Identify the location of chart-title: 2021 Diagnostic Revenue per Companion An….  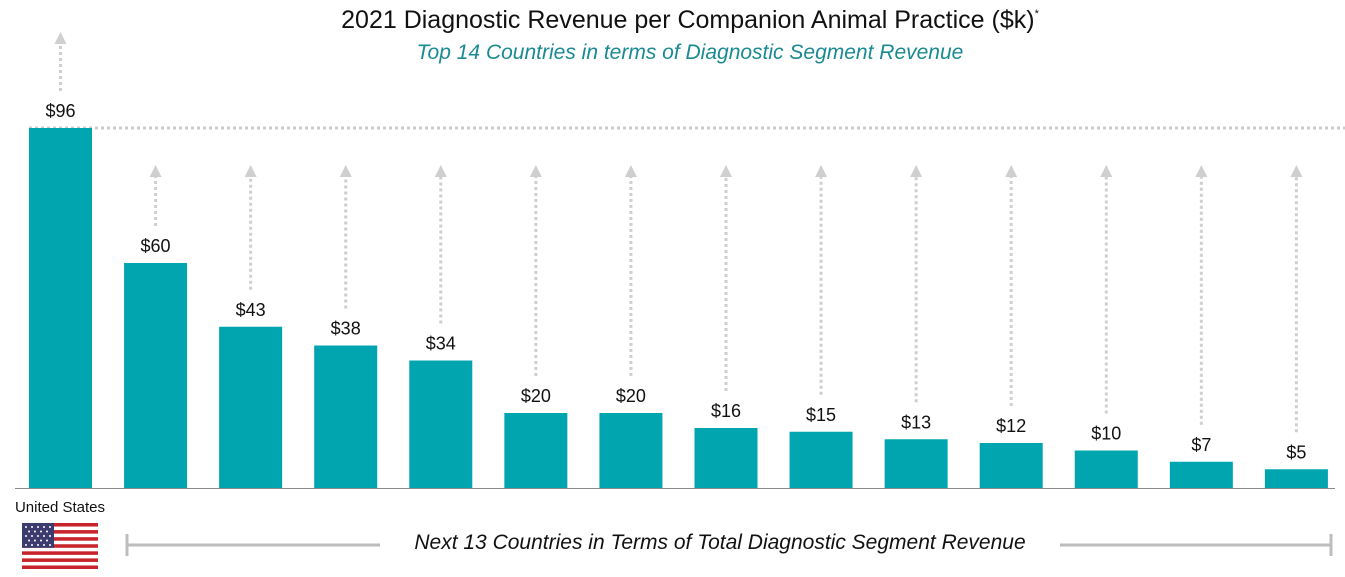
(672, 20).